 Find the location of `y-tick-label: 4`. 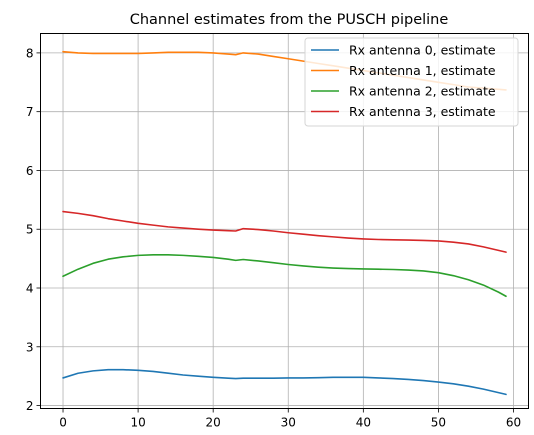

y-tick-label: 4 is located at coordinates (30, 289).